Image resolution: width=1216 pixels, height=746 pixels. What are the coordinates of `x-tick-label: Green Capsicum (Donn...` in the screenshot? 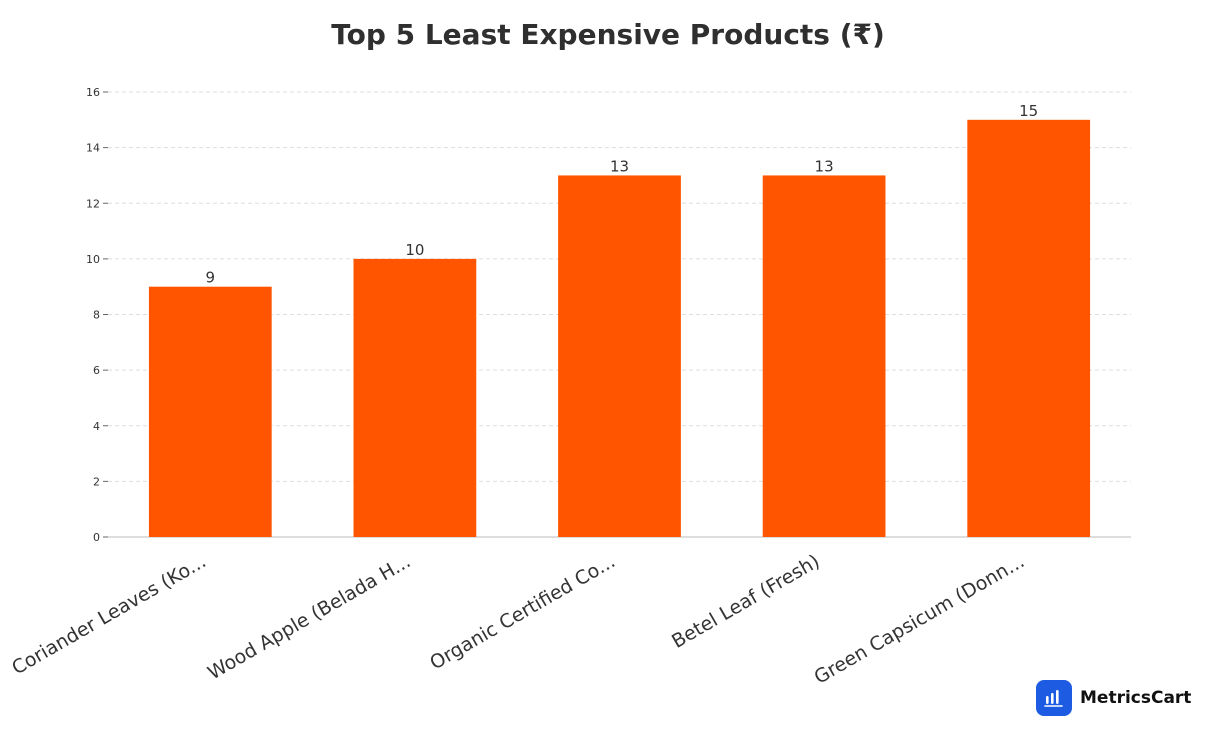 It's located at (920, 619).